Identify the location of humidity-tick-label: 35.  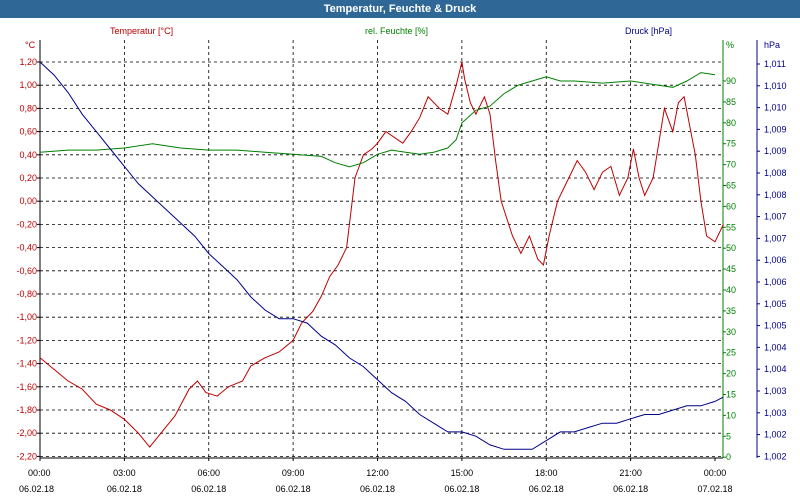
(731, 311).